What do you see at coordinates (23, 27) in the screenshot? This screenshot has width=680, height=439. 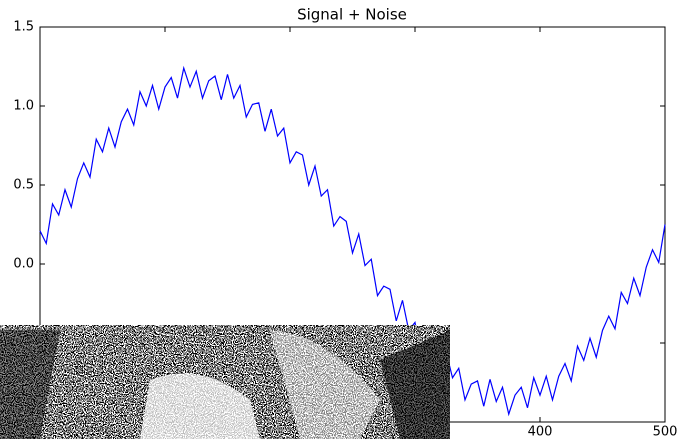 I see `y-tick-label: 1.5` at bounding box center [23, 27].